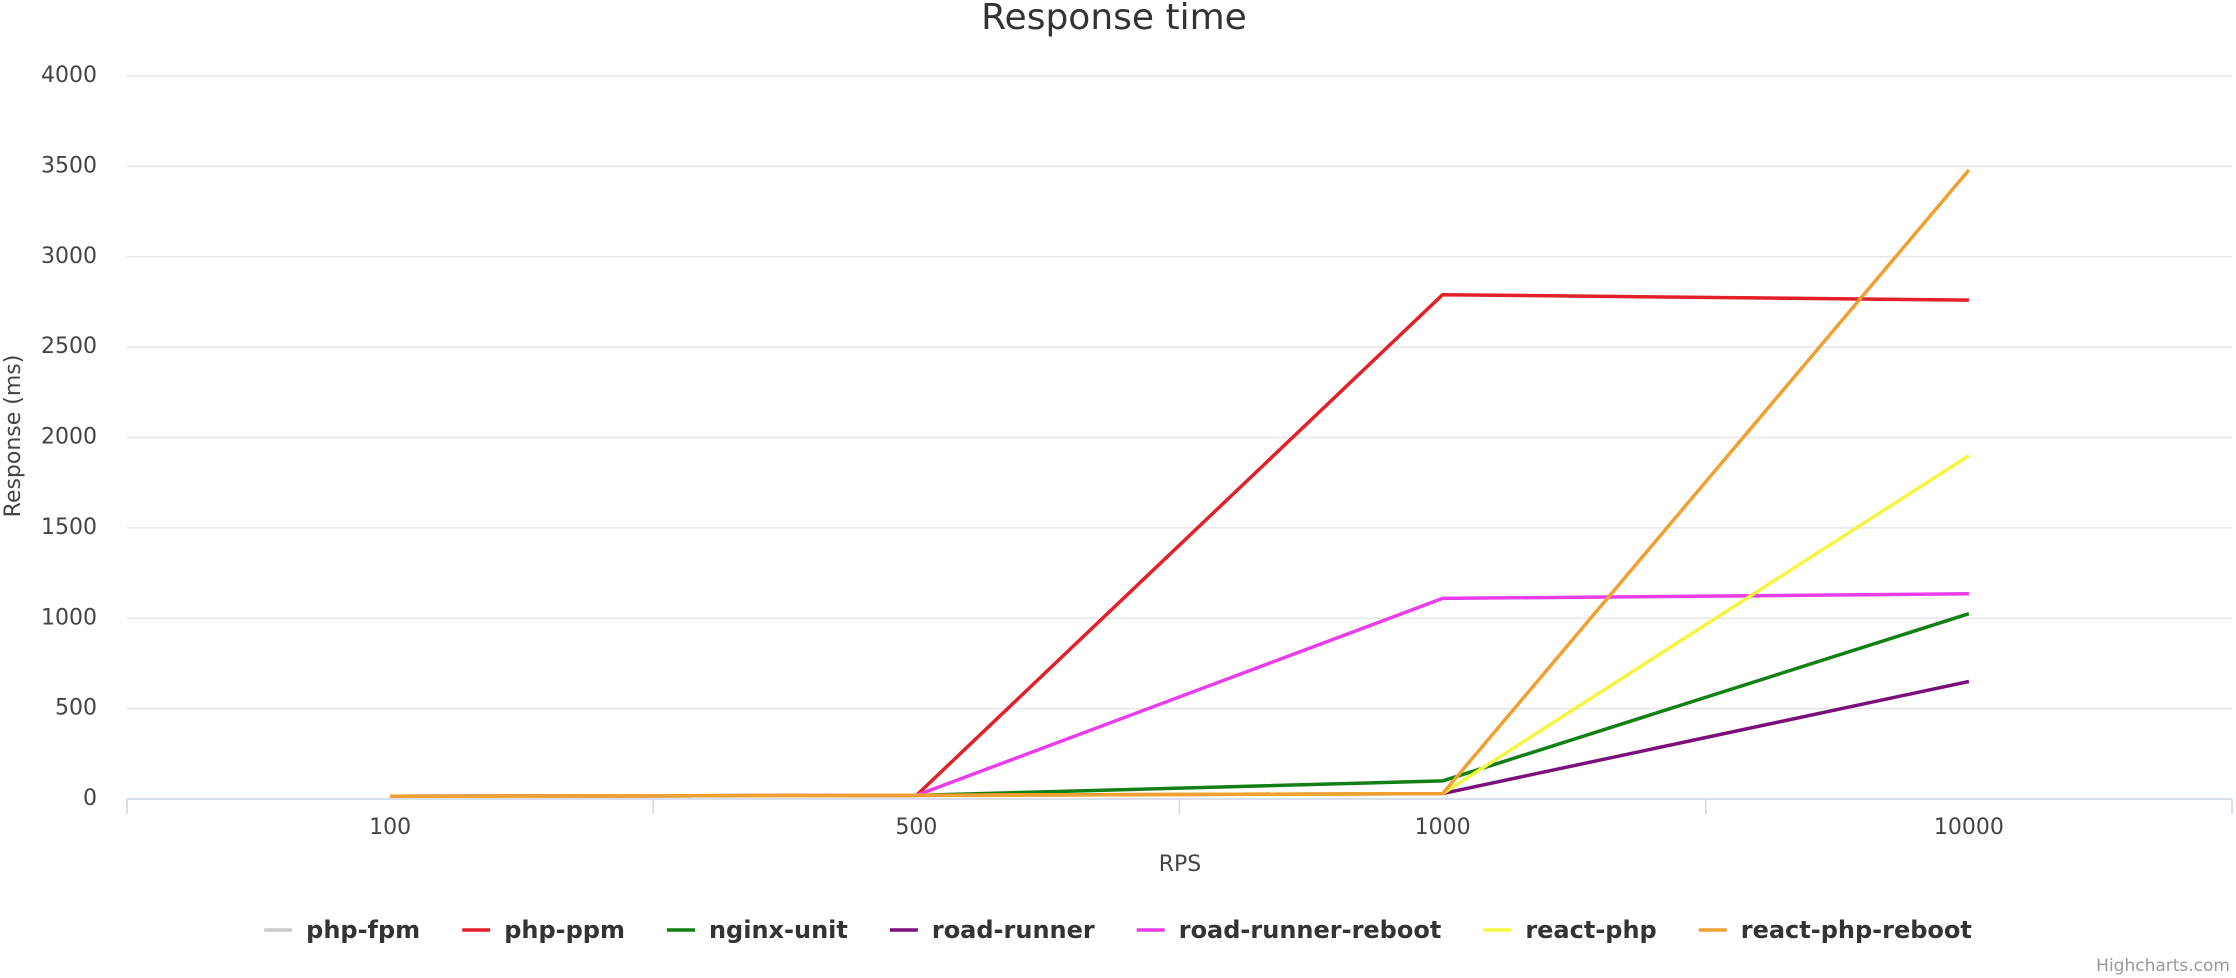  I want to click on legend-label: react-php, so click(1590, 930).